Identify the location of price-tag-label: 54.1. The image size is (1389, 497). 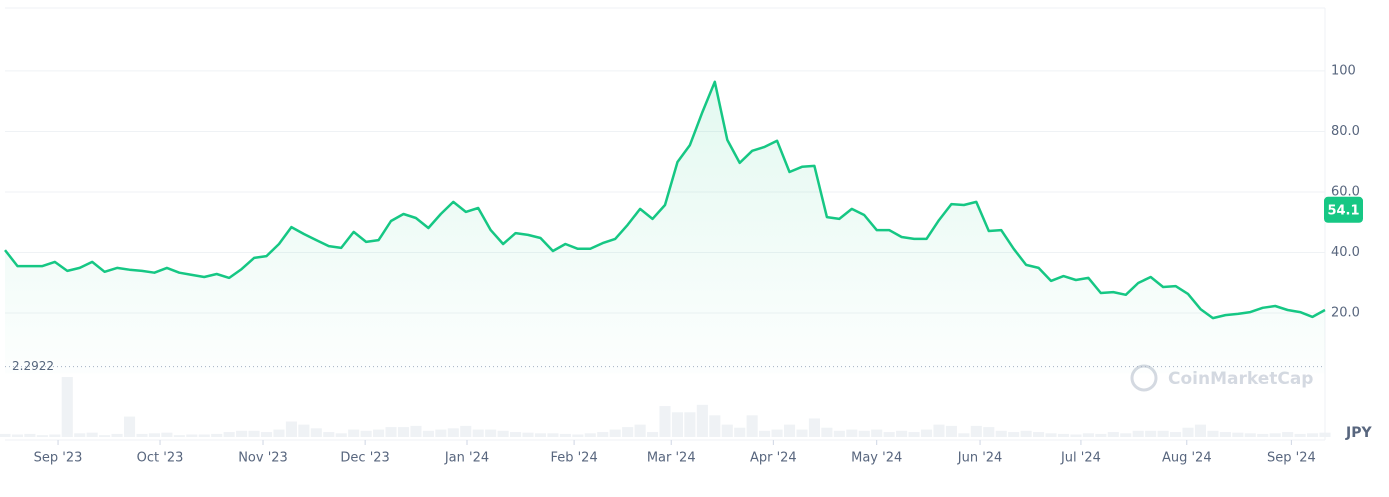
(1343, 210).